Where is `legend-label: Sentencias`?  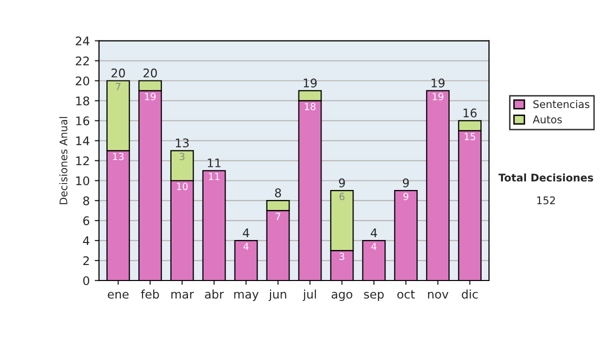 legend-label: Sentencias is located at coordinates (561, 104).